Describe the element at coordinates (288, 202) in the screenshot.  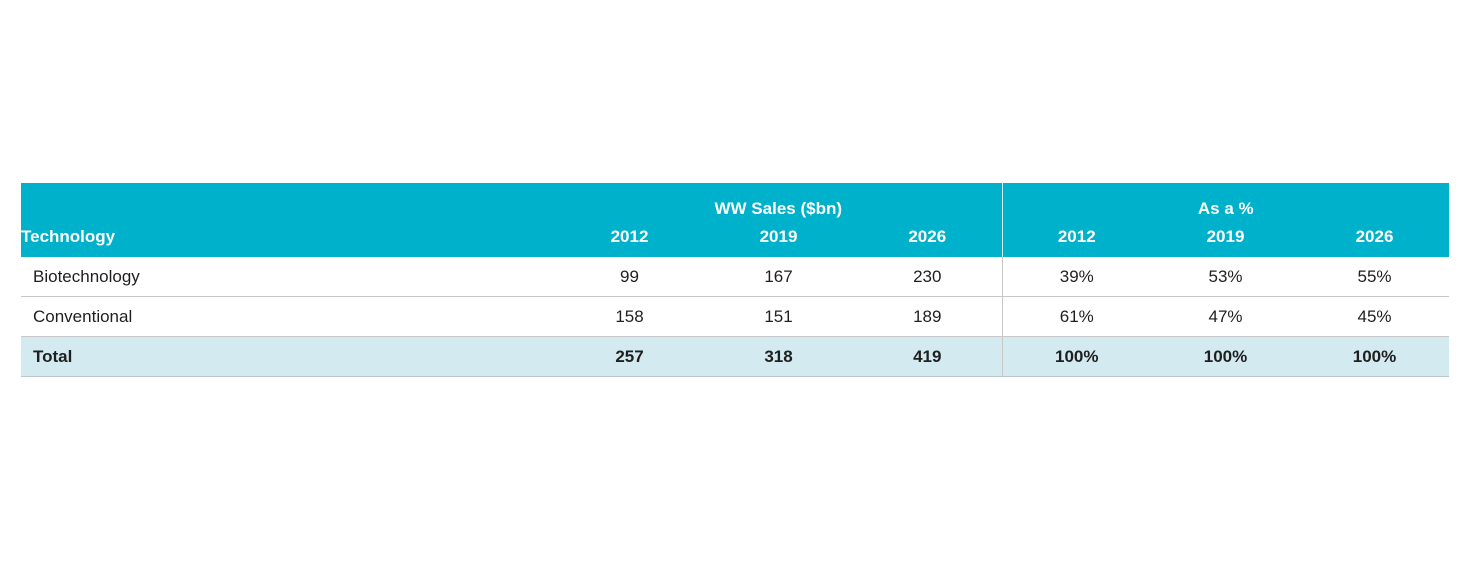
I see `header-blank-cell` at that location.